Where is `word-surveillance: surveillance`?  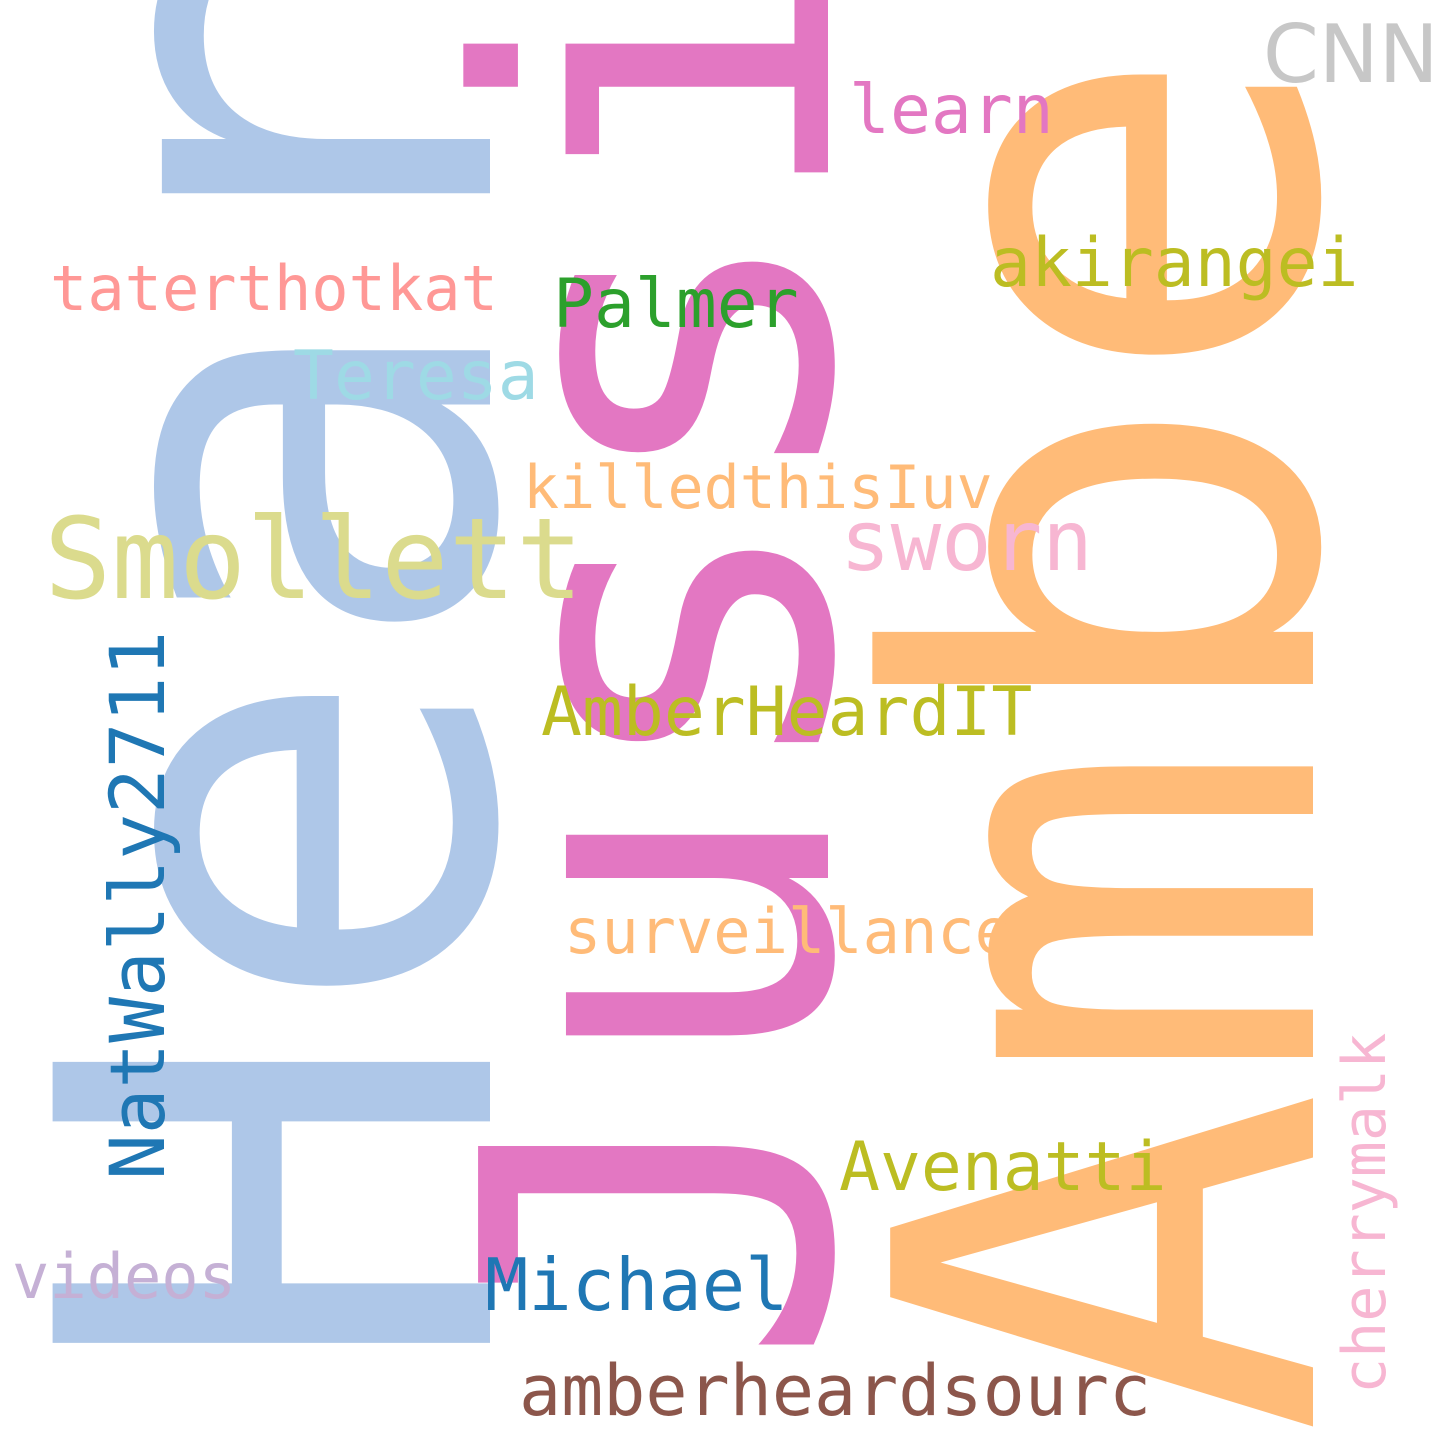
word-surveillance: surveillance is located at coordinates (788, 931).